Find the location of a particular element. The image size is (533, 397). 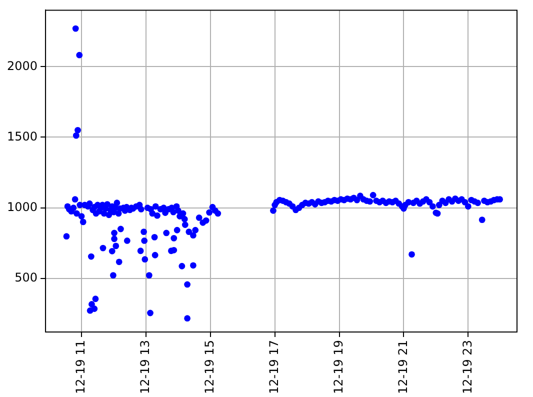

x-tick-label: 12-19 13 is located at coordinates (145, 367).